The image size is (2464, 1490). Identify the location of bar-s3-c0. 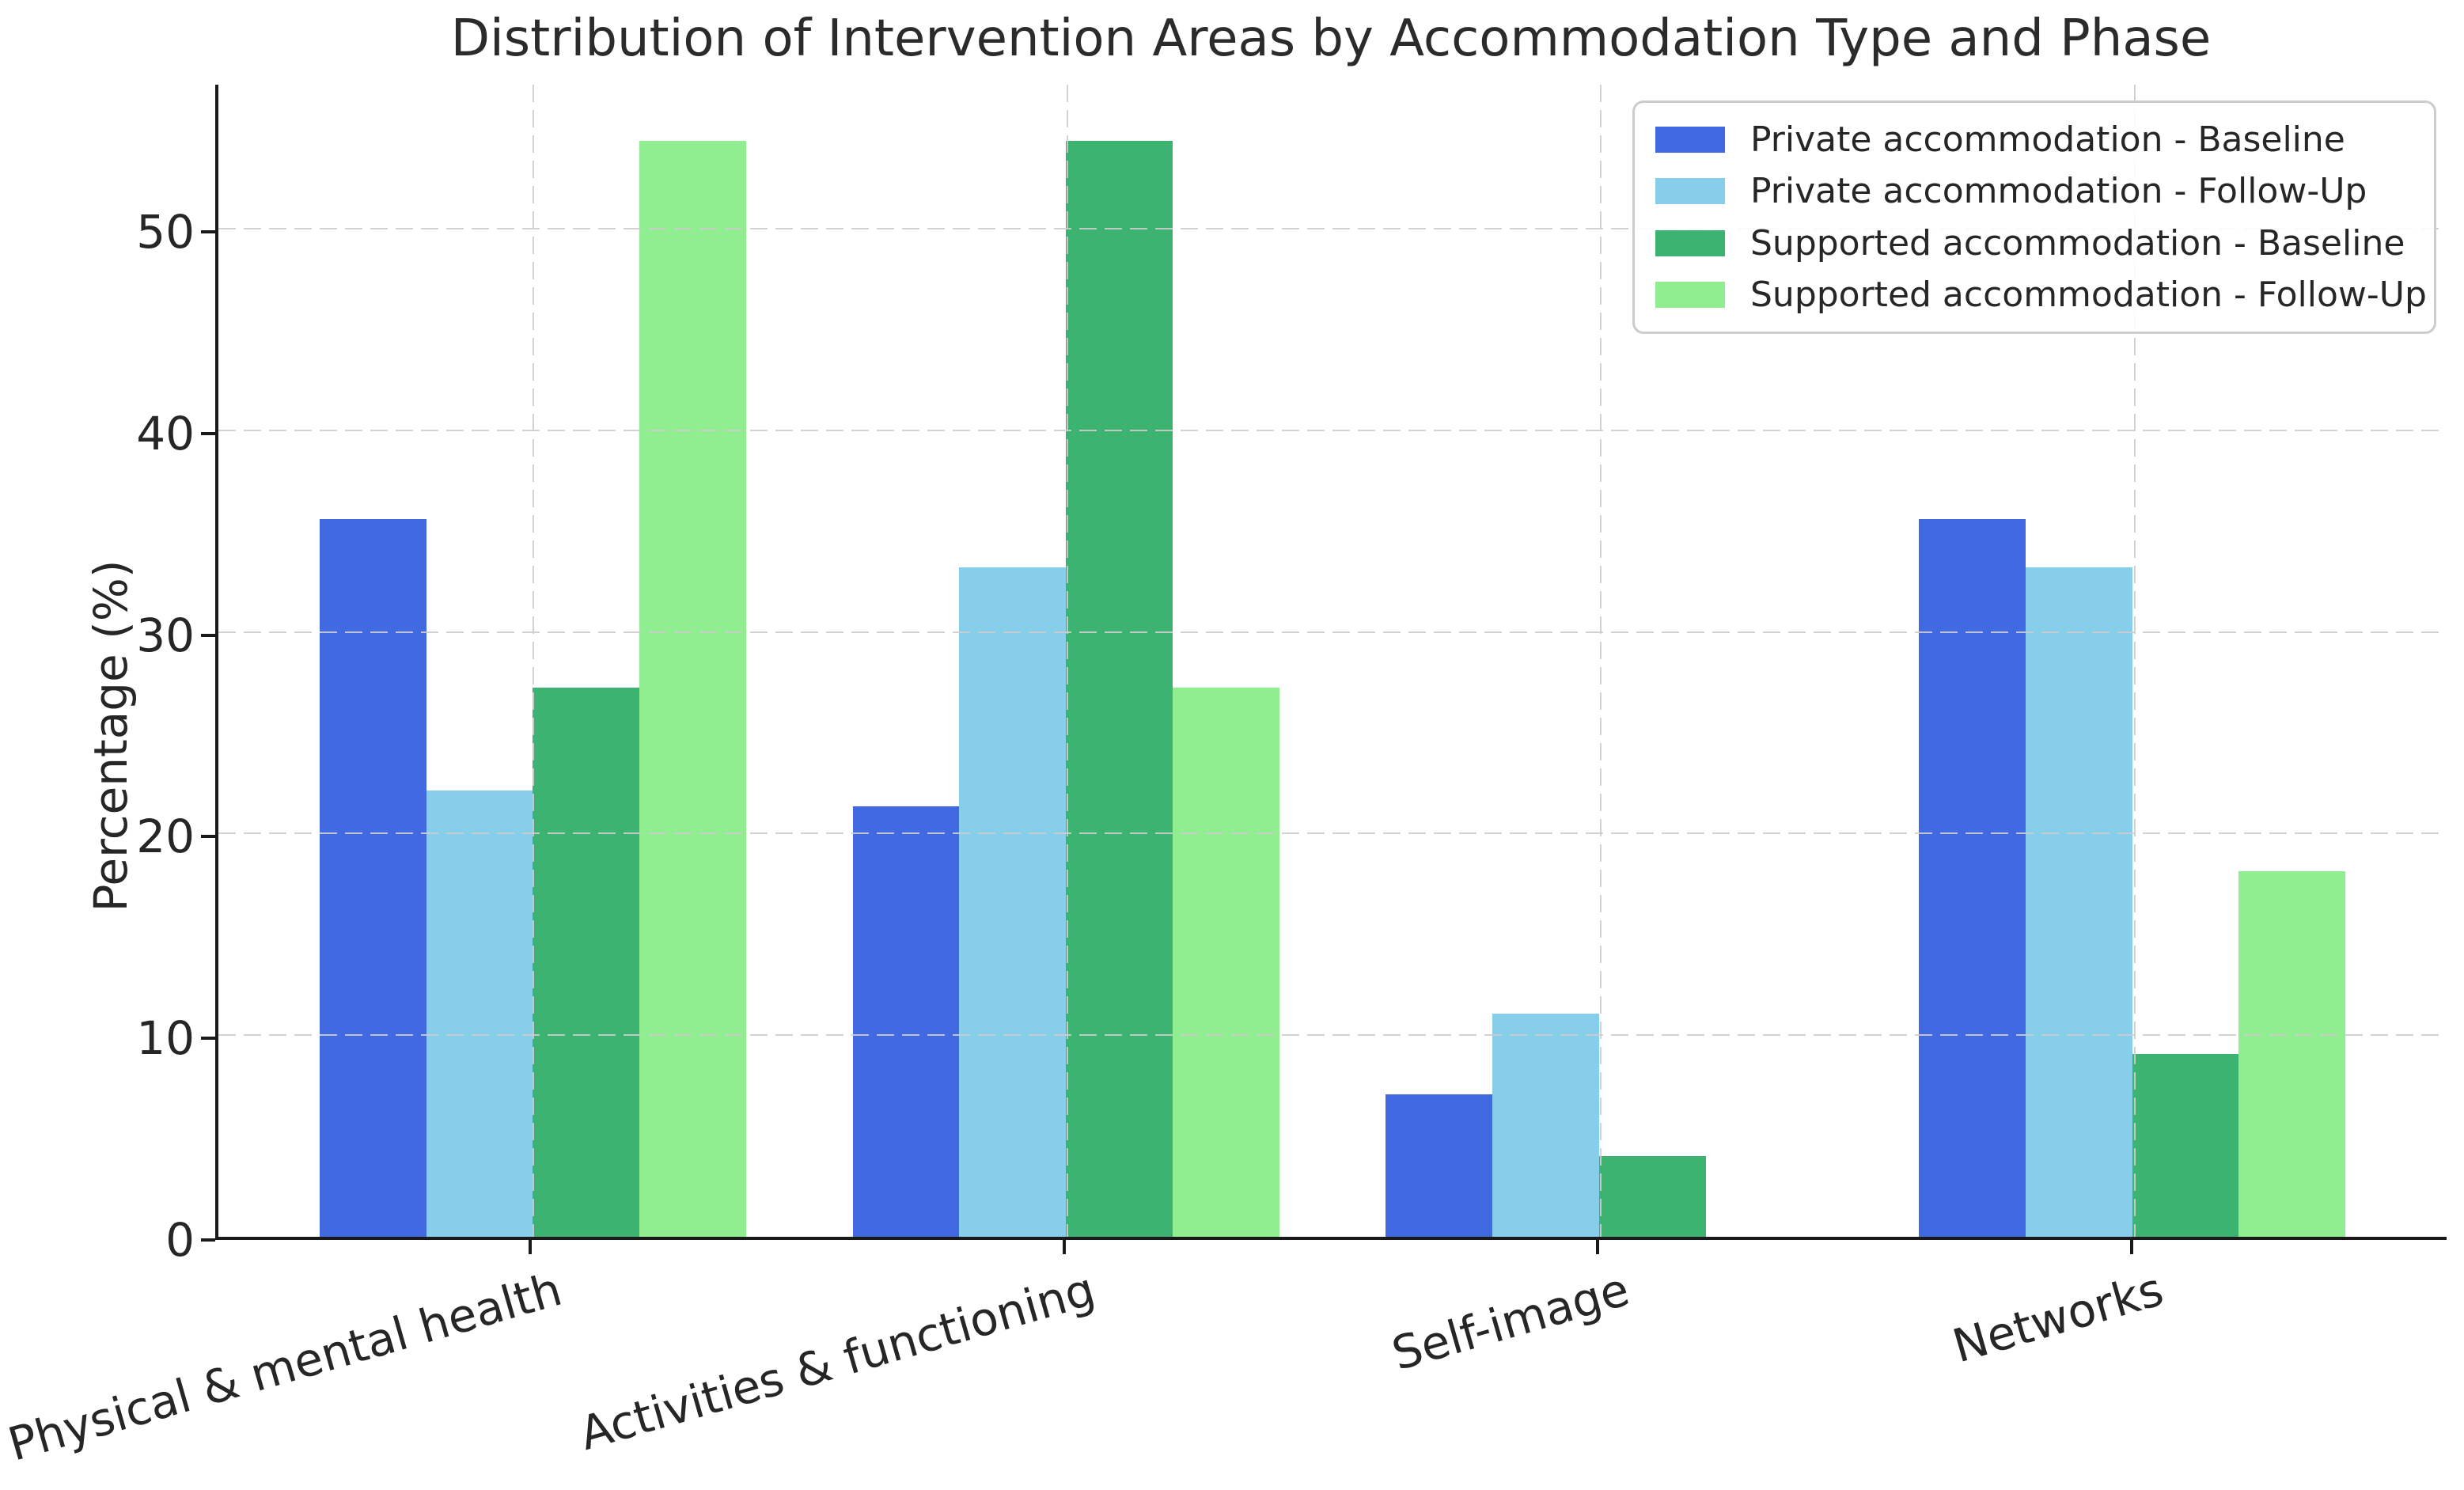
(693, 689).